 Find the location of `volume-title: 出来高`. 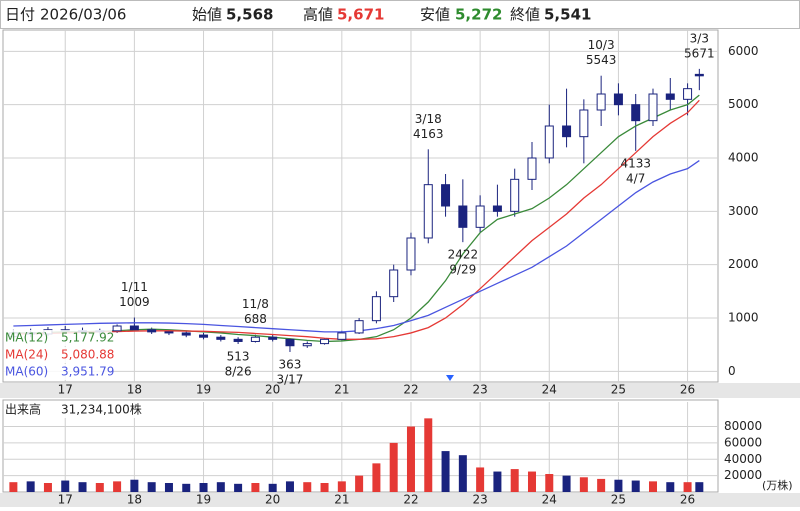

volume-title: 出来高 is located at coordinates (23, 409).